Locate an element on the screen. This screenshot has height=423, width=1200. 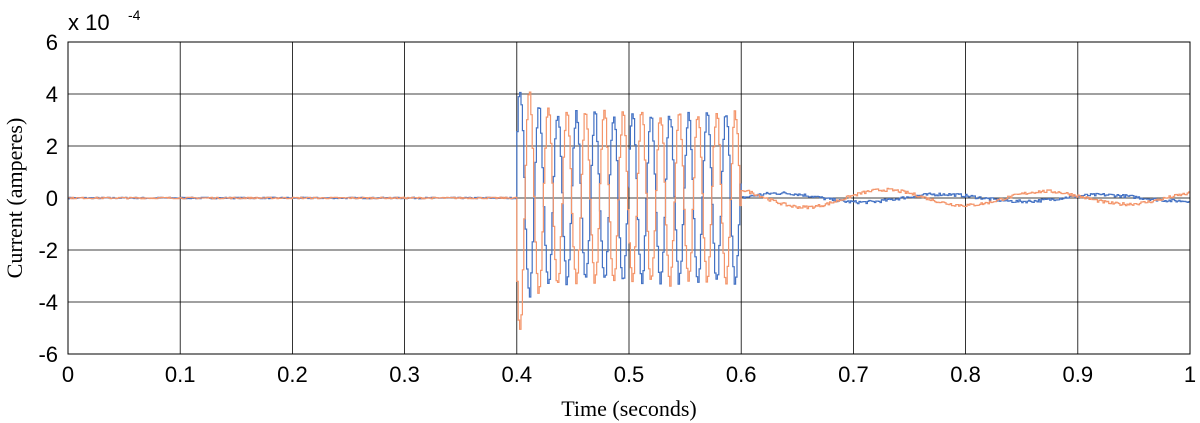
x-tick-label: 0.3 is located at coordinates (404, 374).